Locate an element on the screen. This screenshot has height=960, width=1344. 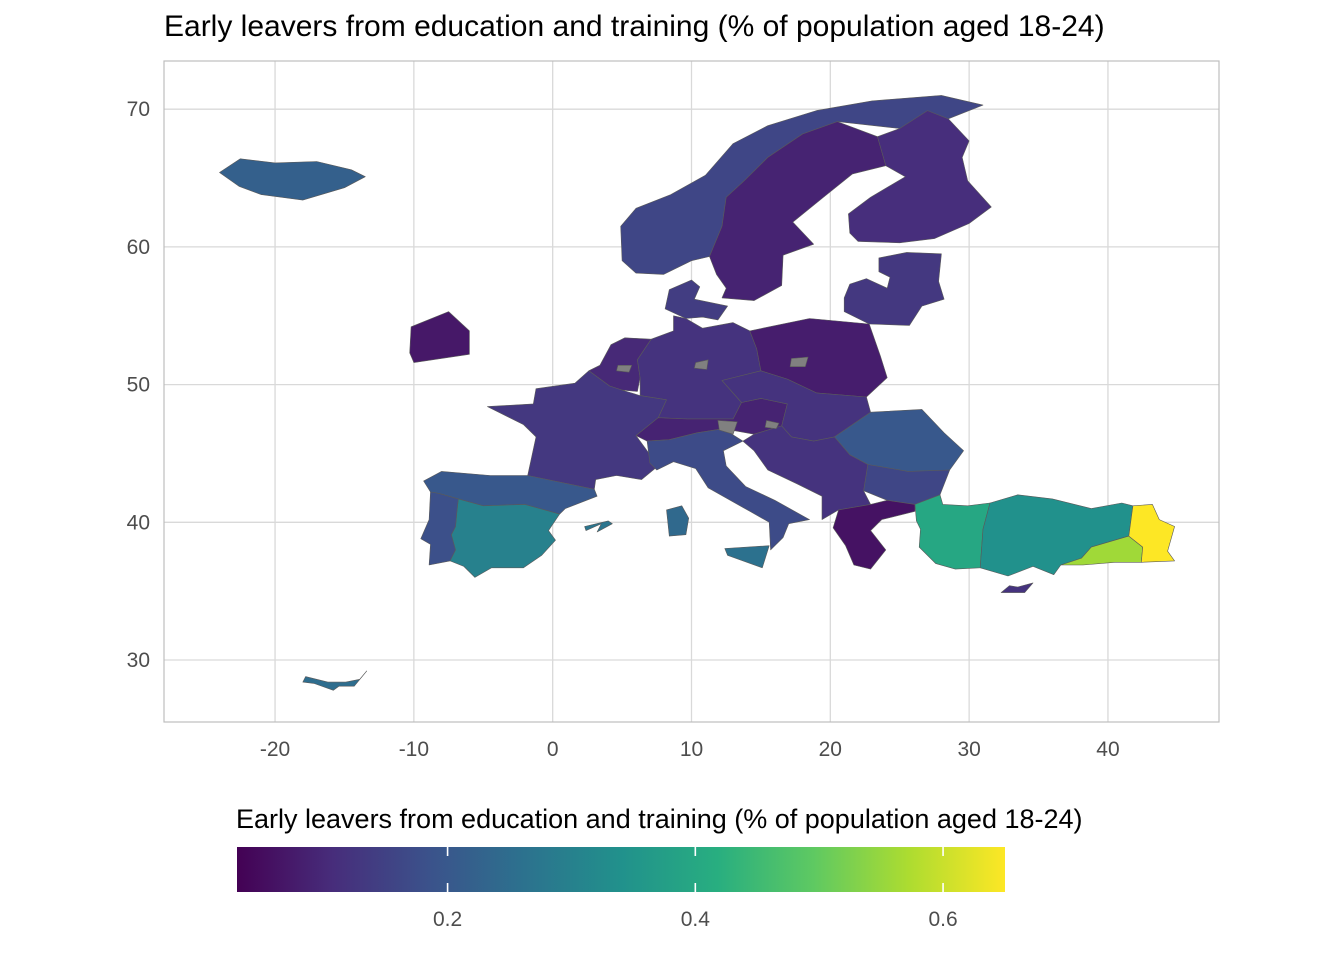
y-tick-label: 40 is located at coordinates (138, 522).